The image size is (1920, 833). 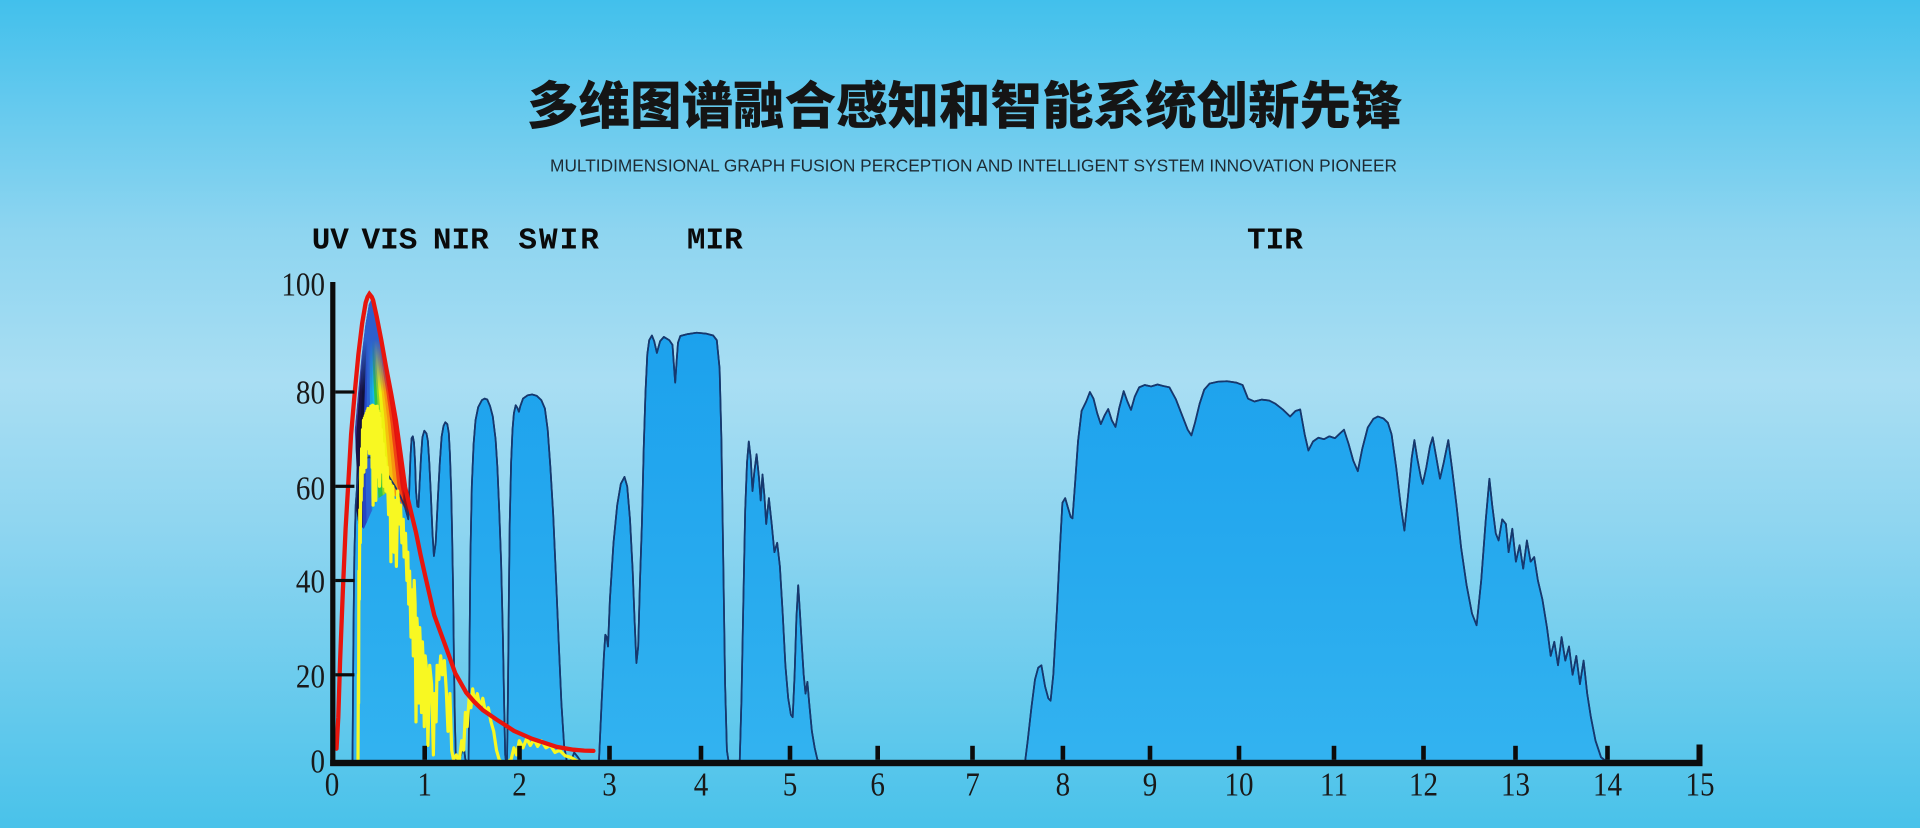 I want to click on svg-text: VIS, so click(x=390, y=241).